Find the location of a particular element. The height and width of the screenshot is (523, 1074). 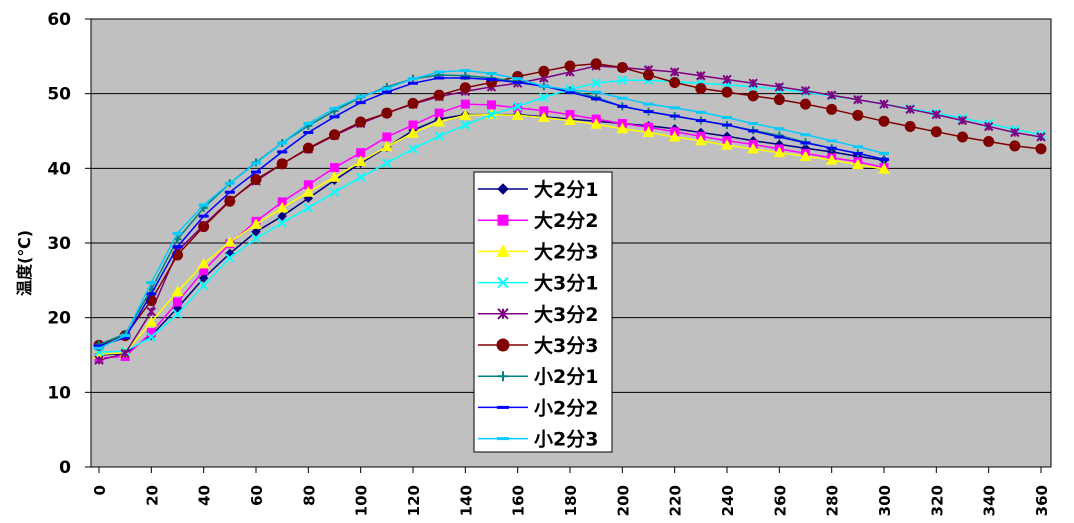

legend-item: 小2分1 is located at coordinates (538, 377).